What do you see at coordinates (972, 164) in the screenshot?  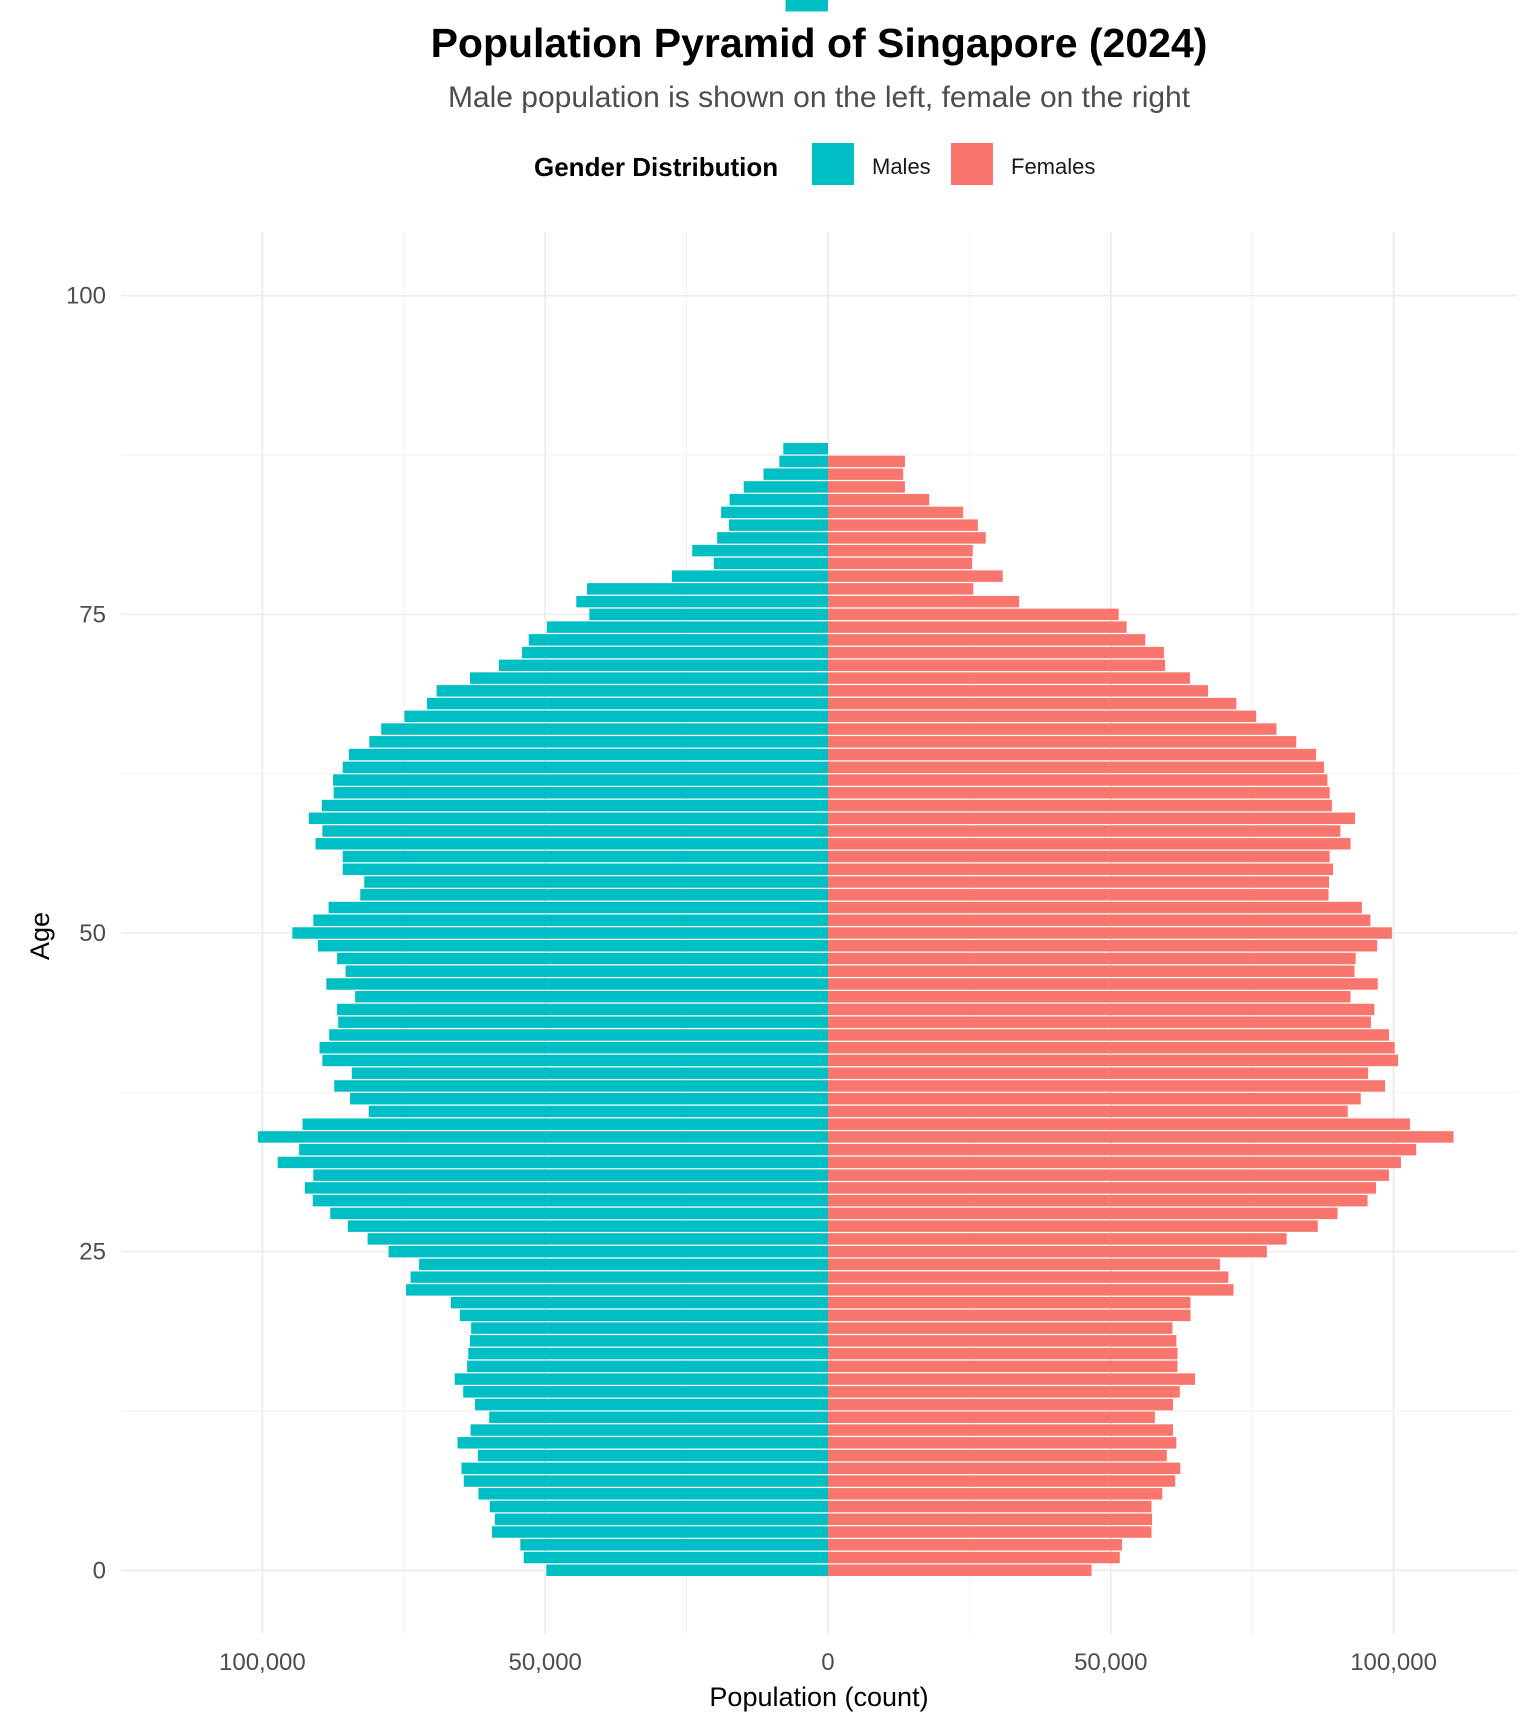 I see `legend-swatch-females` at bounding box center [972, 164].